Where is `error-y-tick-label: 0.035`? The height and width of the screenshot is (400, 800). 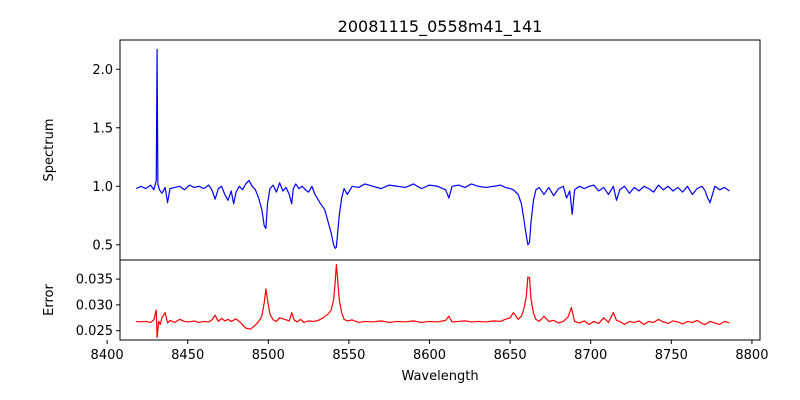
error-y-tick-label: 0.035 is located at coordinates (94, 280).